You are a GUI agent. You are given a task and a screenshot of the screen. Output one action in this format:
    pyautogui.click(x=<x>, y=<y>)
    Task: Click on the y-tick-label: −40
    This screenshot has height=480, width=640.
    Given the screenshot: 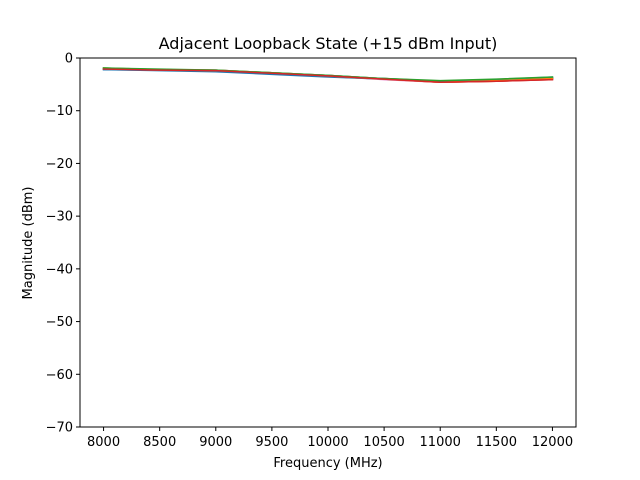 What is the action you would take?
    pyautogui.click(x=59, y=269)
    